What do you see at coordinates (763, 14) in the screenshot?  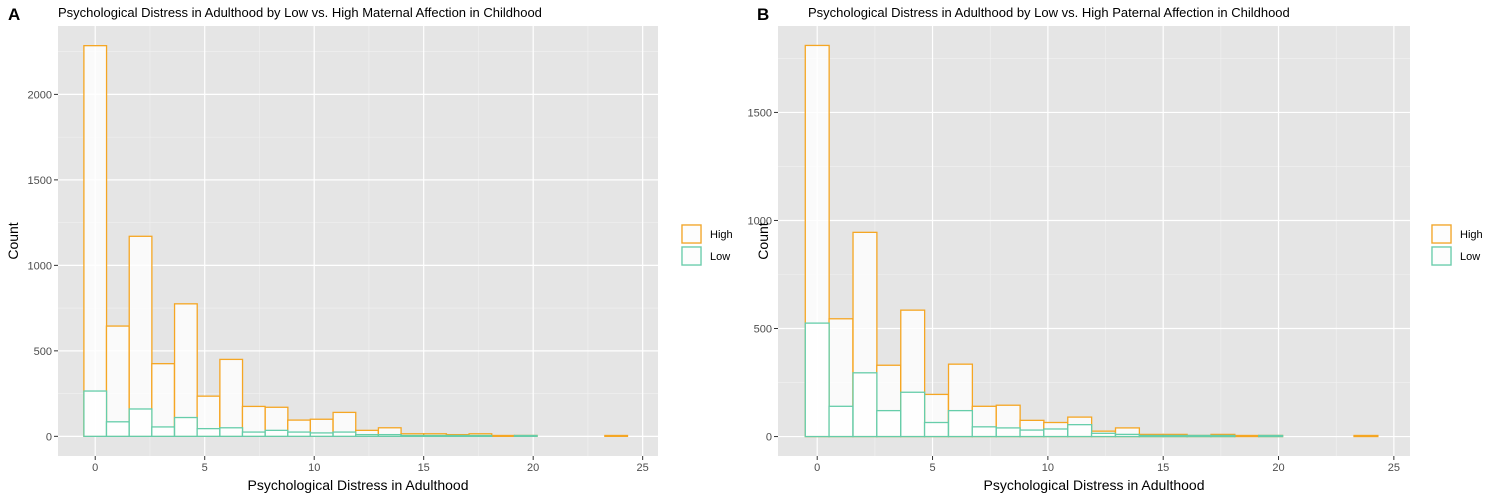 I see `panel-label: B` at bounding box center [763, 14].